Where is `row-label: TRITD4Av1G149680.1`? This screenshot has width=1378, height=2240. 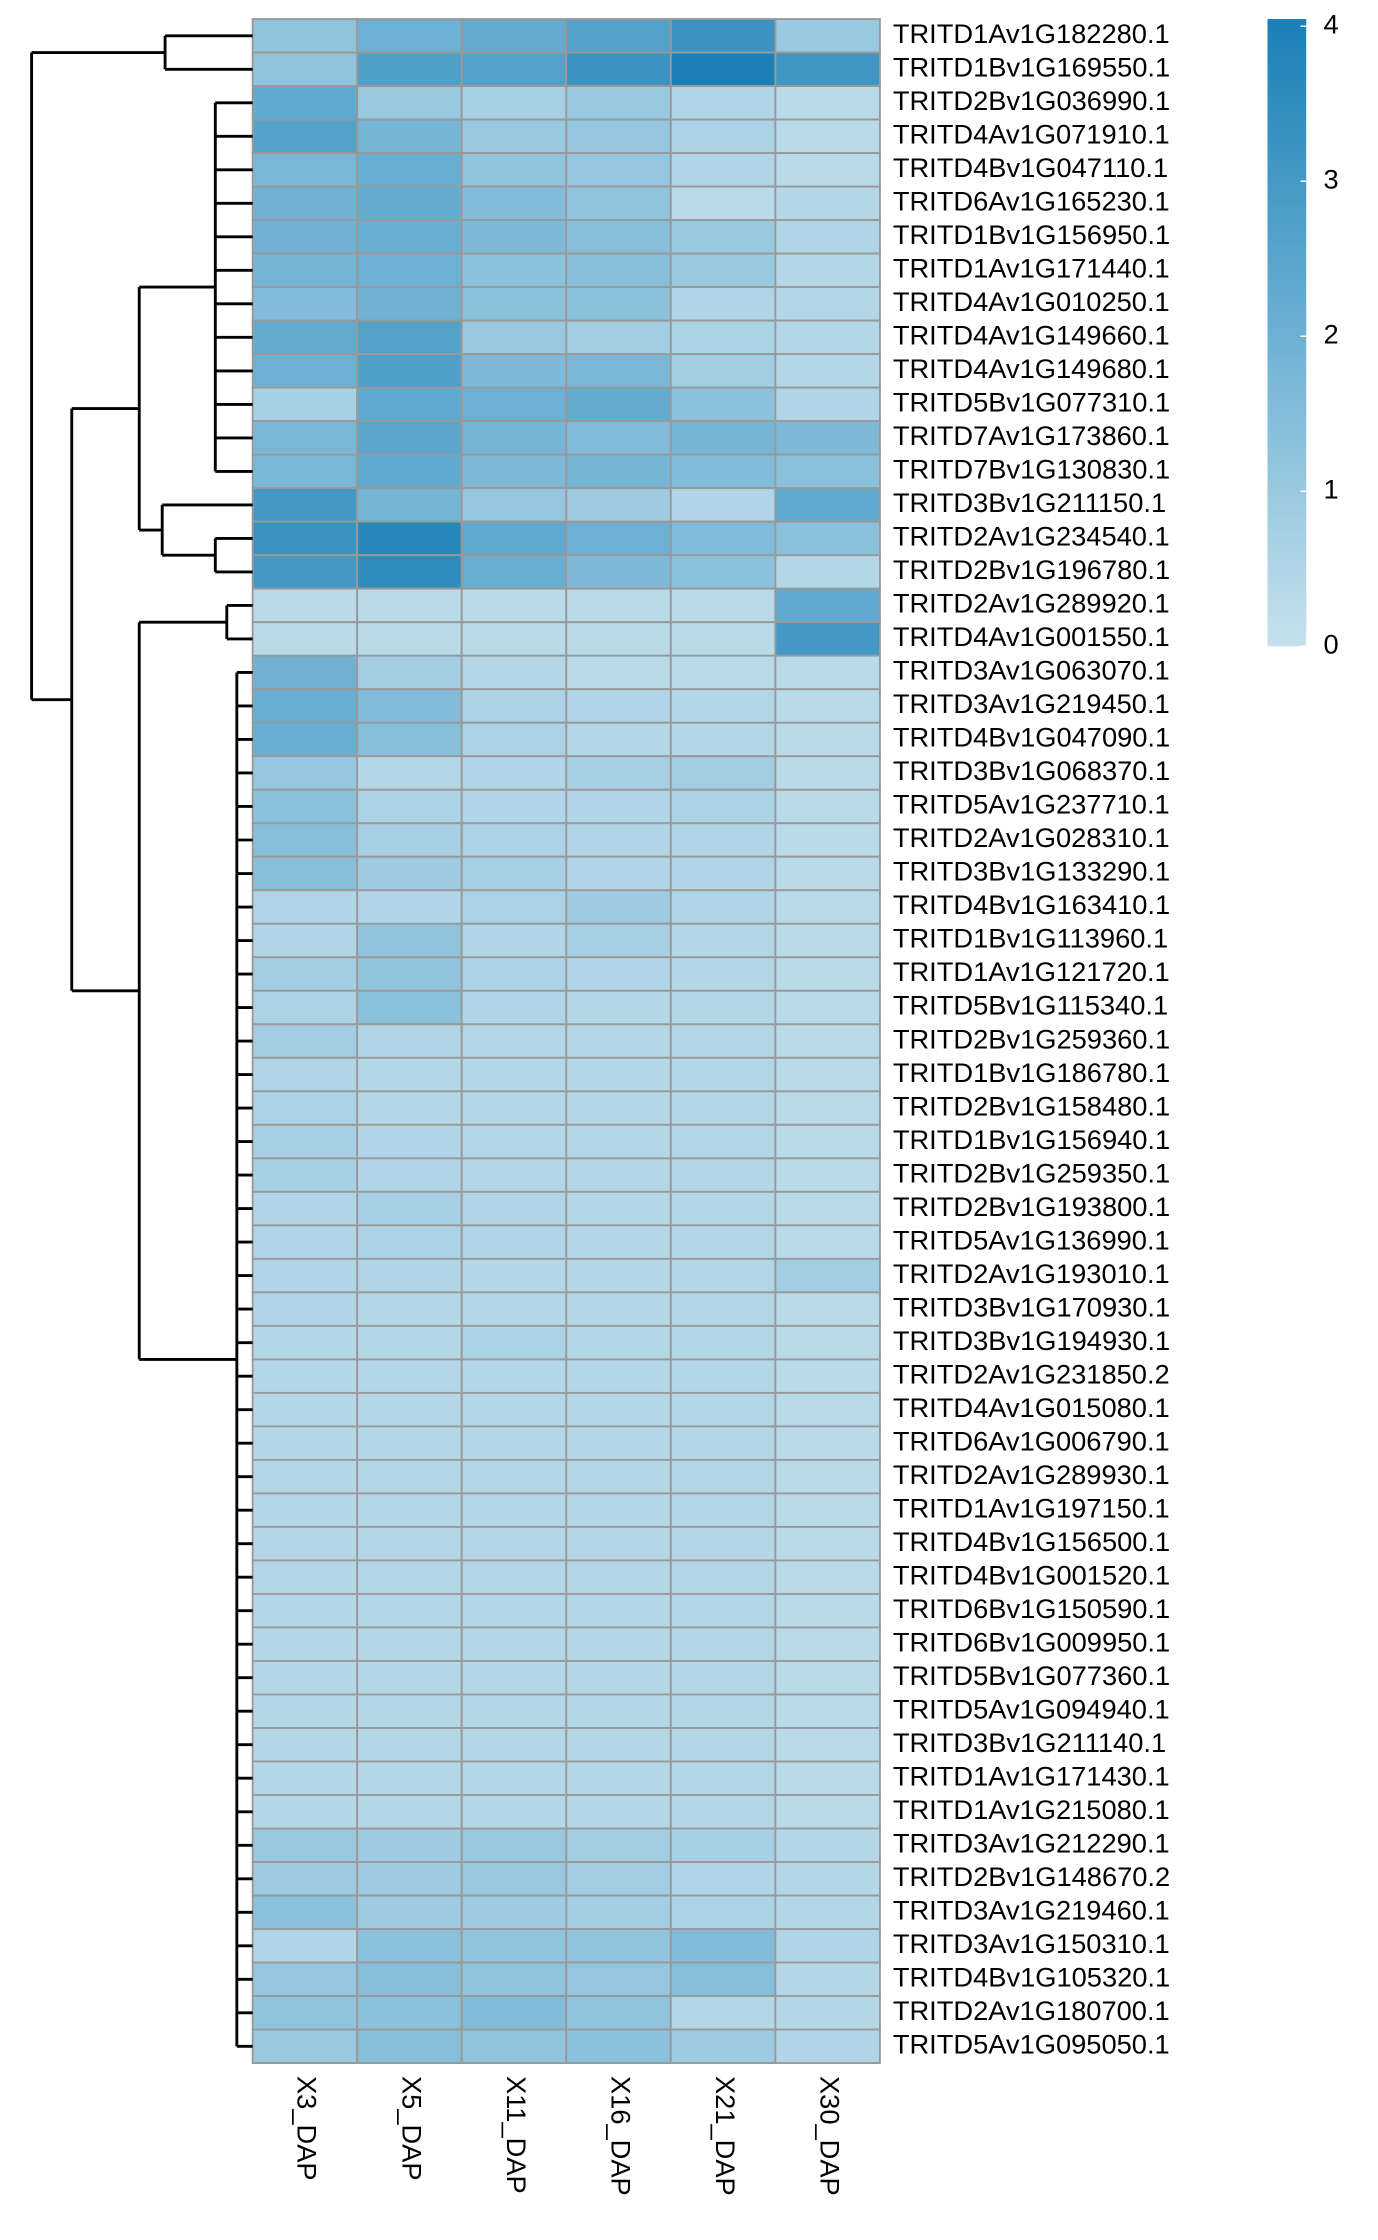
row-label: TRITD4Av1G149680.1 is located at coordinates (1031, 368).